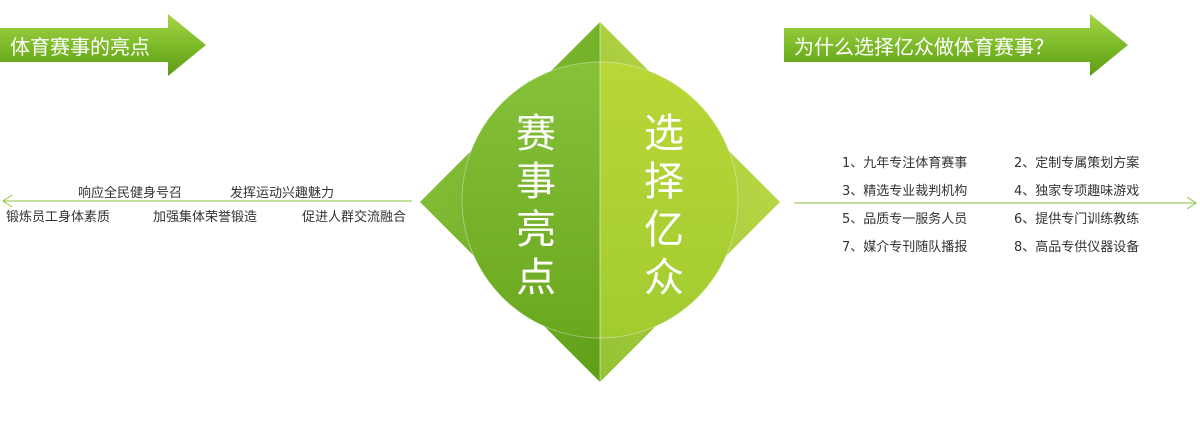  What do you see at coordinates (58, 217) in the screenshot?
I see `highlight-item: 锻炼员工身体素质` at bounding box center [58, 217].